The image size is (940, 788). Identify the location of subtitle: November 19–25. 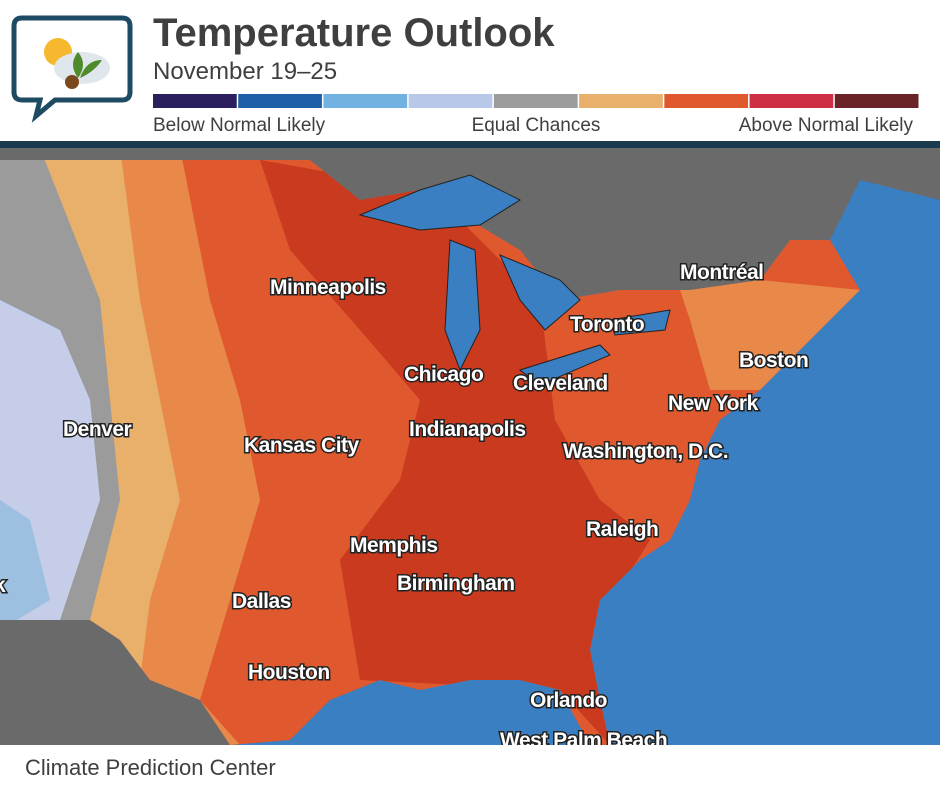
(245, 71).